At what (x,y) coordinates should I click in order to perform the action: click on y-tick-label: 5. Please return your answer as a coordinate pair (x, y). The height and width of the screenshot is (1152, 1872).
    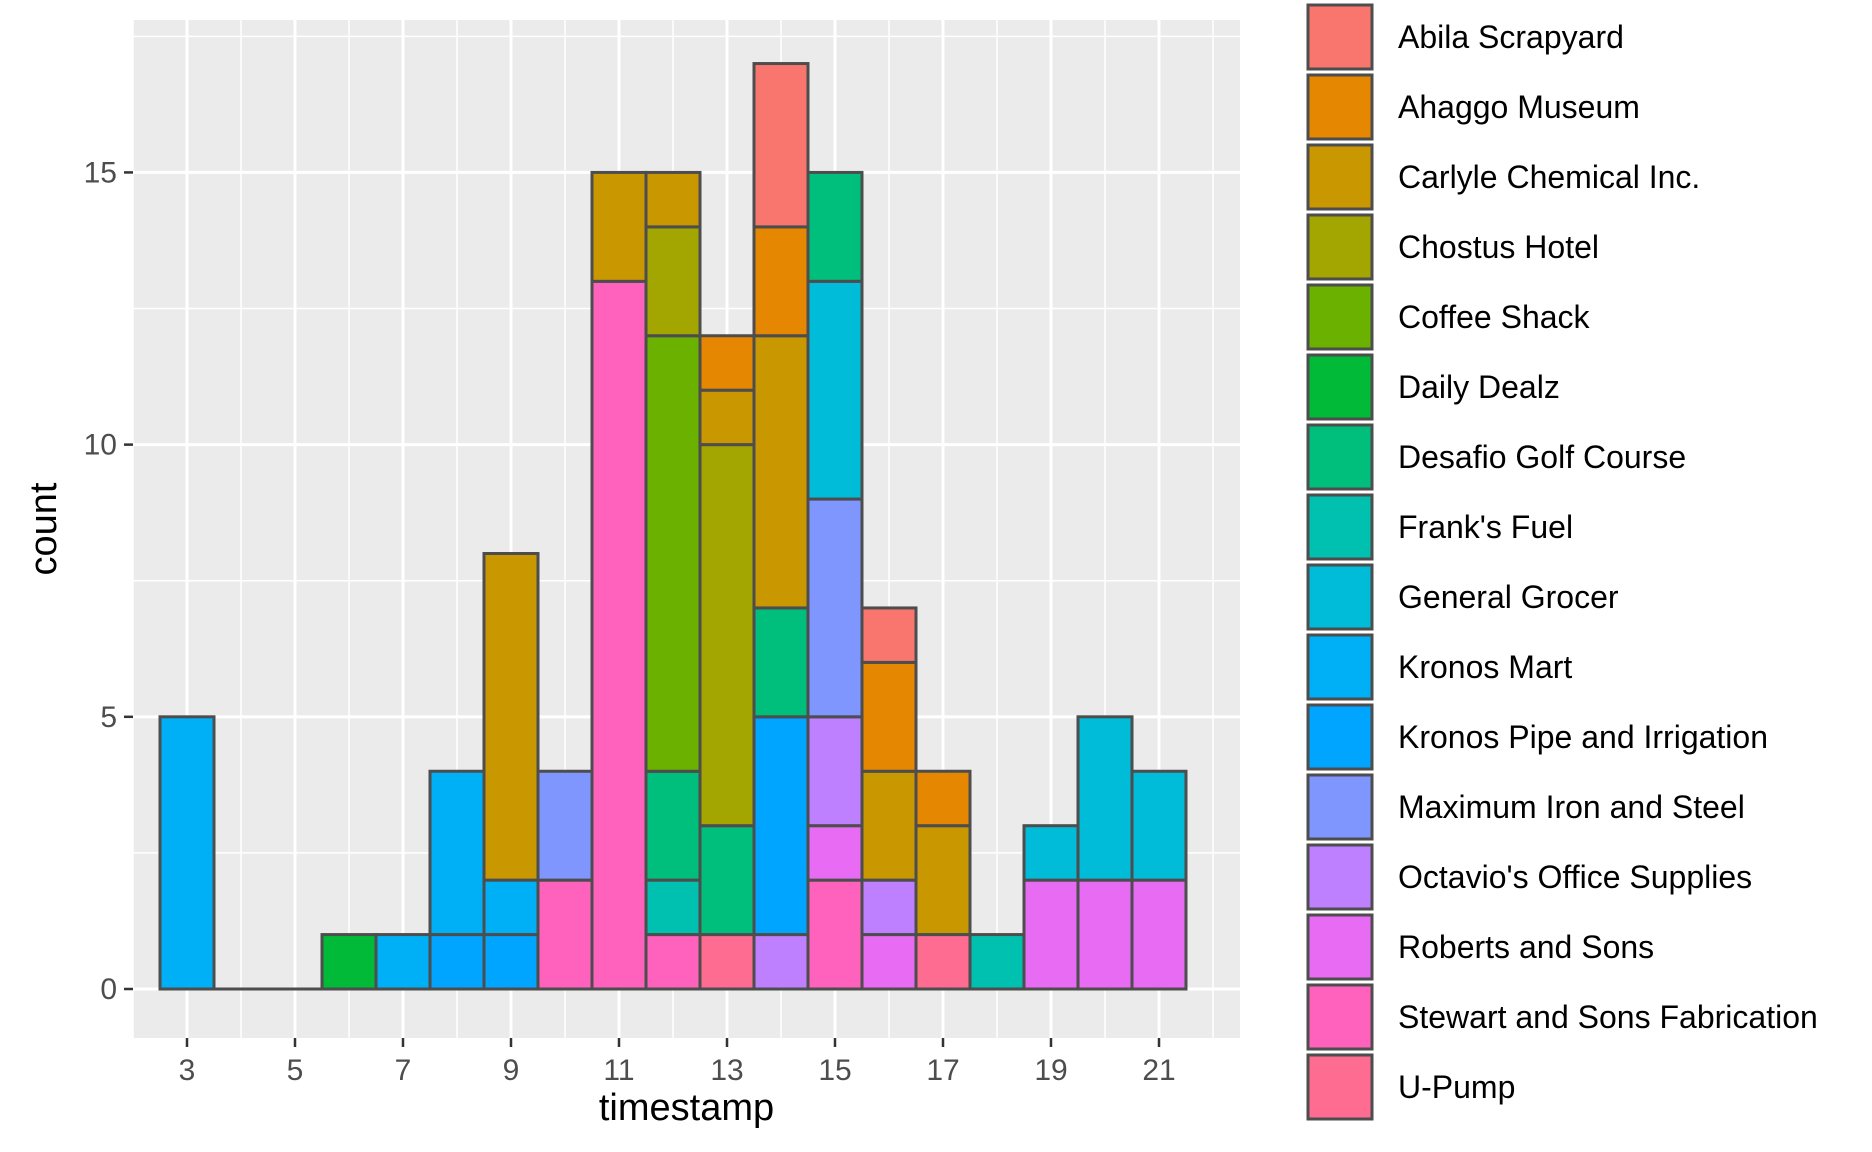
    Looking at the image, I should click on (108, 717).